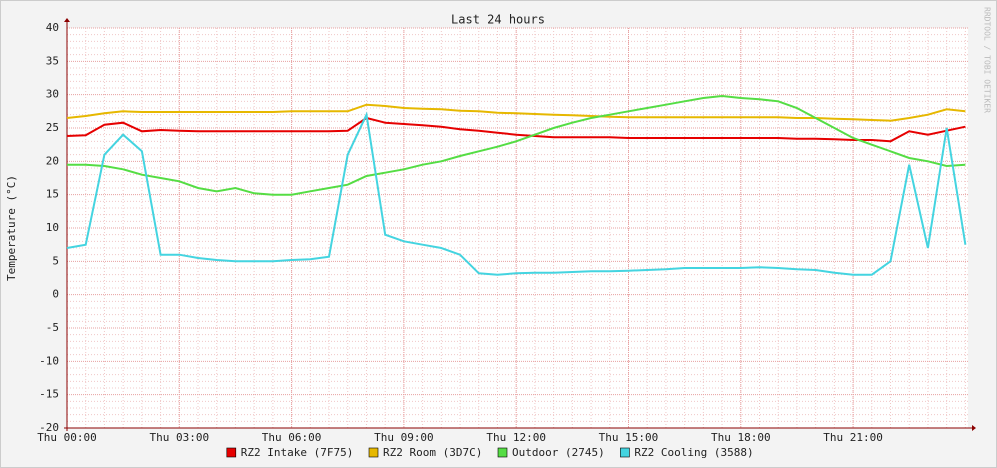 This screenshot has height=468, width=997. I want to click on legend-label: RZ2 Room (3D7C), so click(432, 452).